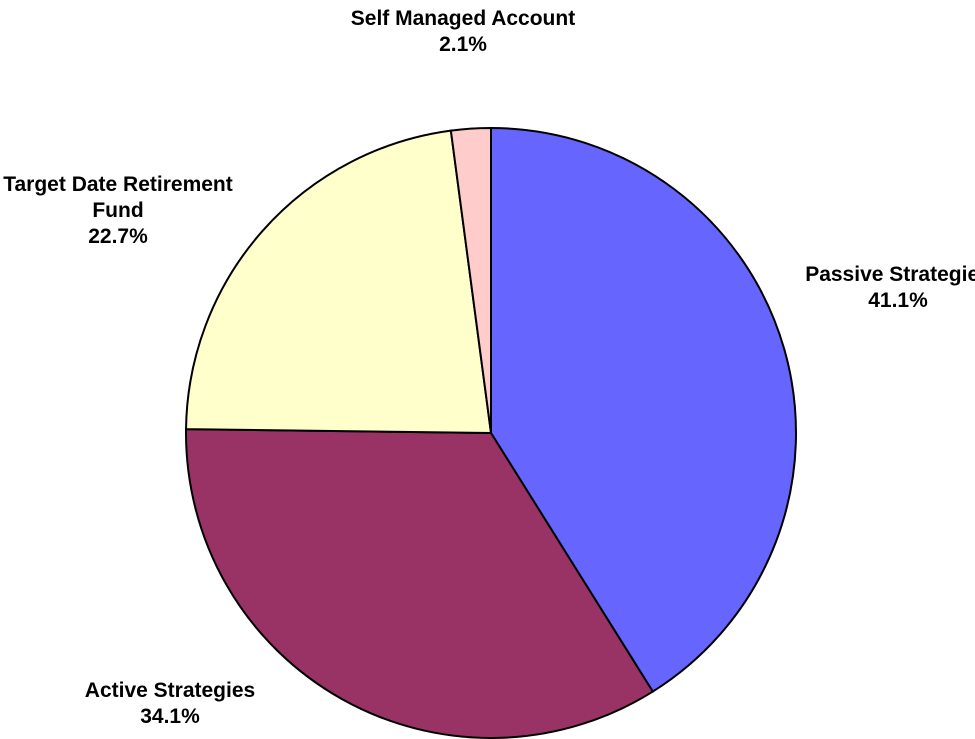 Image resolution: width=975 pixels, height=739 pixels. What do you see at coordinates (170, 690) in the screenshot?
I see `category-label: Active Strategies` at bounding box center [170, 690].